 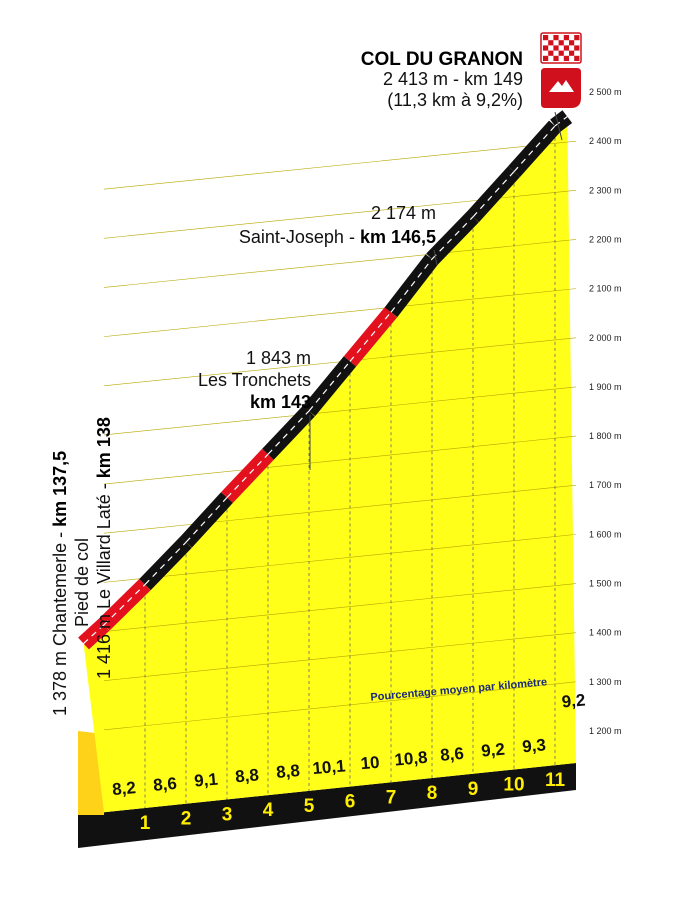 I want to click on saint-joseph-leader, so click(x=435, y=257).